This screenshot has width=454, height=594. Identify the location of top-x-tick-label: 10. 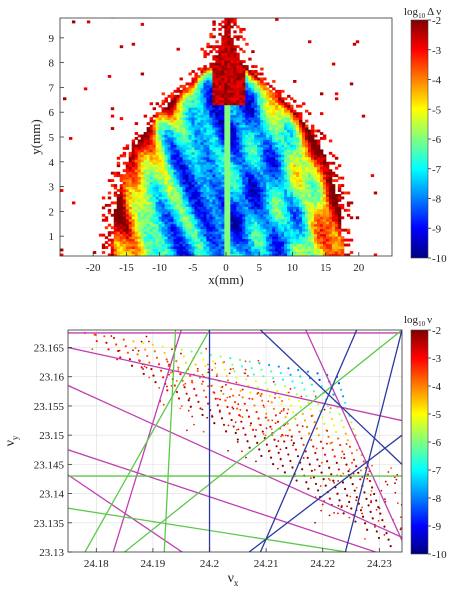
(293, 268).